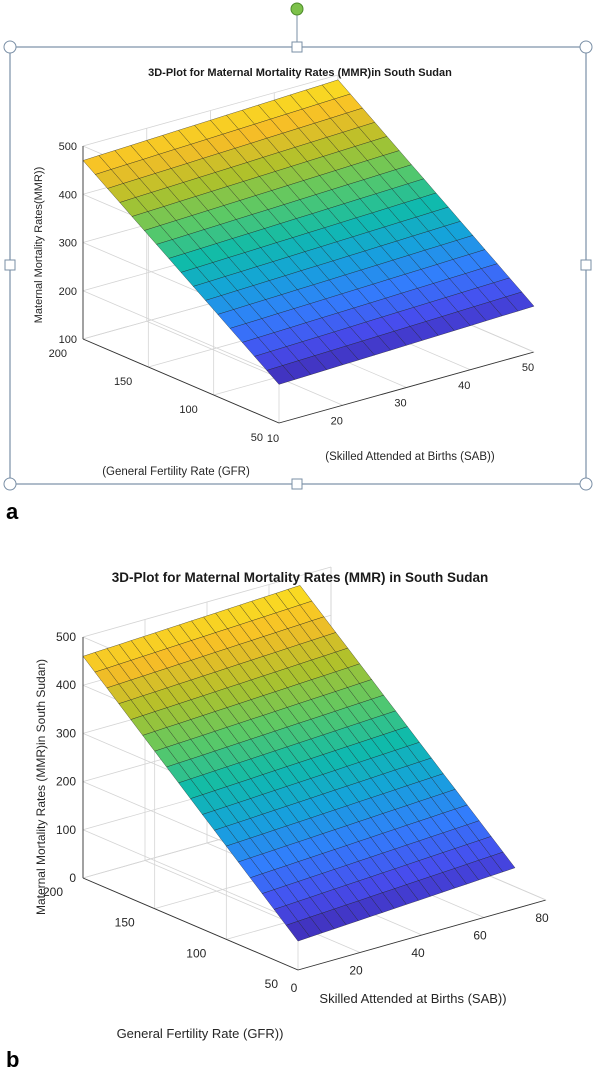 The width and height of the screenshot is (596, 1074). What do you see at coordinates (39, 245) in the screenshot?
I see `z-axis-label: Maternal Mortality Rates(MMR))` at bounding box center [39, 245].